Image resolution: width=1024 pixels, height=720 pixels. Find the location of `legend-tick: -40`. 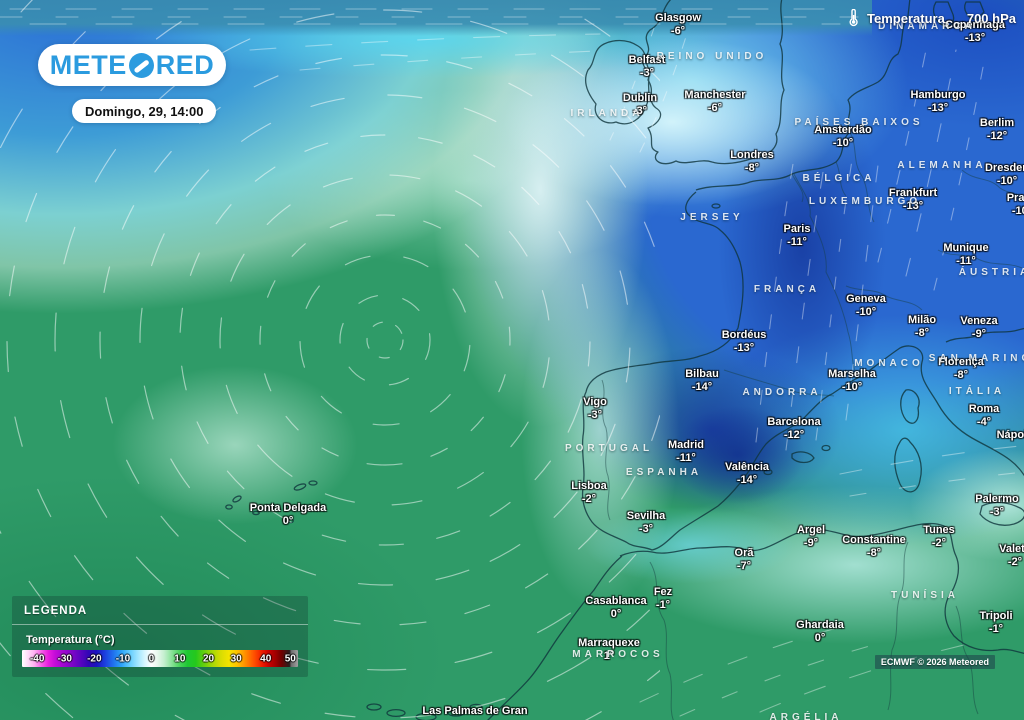

legend-tick: -40 is located at coordinates (37, 658).